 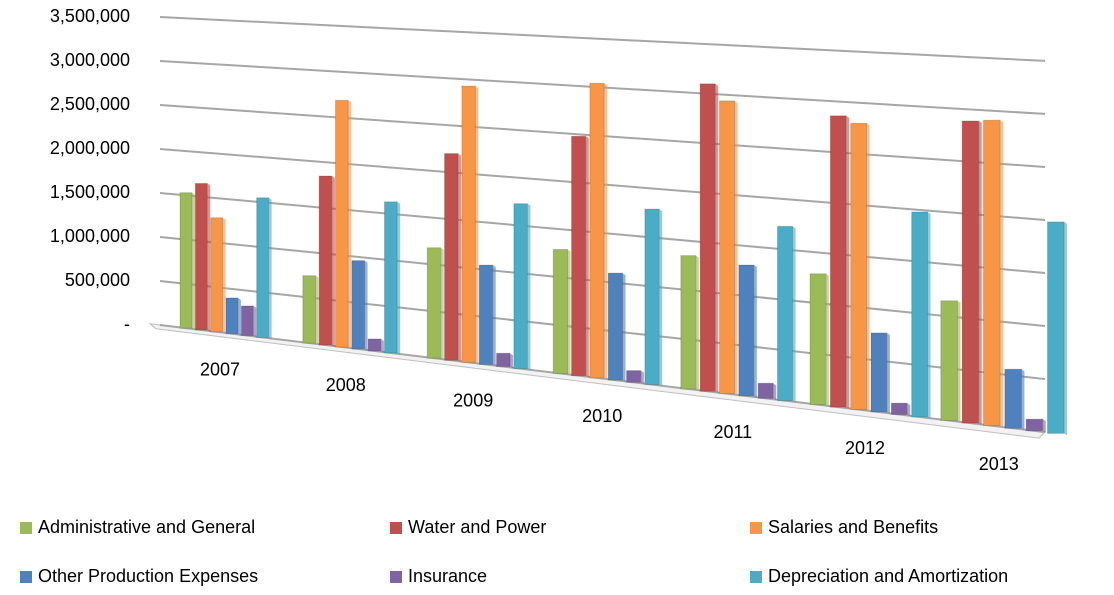 What do you see at coordinates (602, 416) in the screenshot?
I see `x-tick-label: 2010` at bounding box center [602, 416].